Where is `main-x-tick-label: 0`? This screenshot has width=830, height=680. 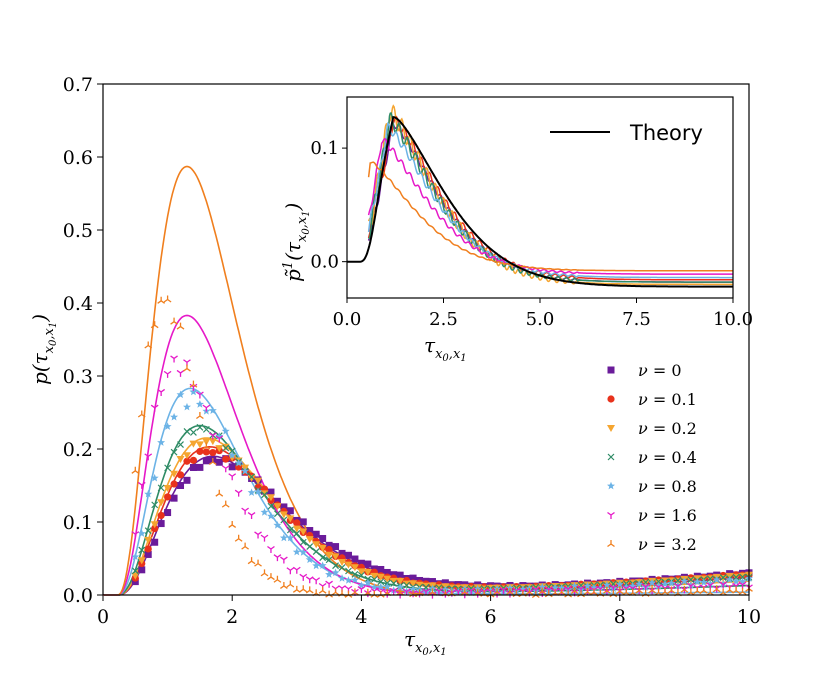 main-x-tick-label: 0 is located at coordinates (103, 617).